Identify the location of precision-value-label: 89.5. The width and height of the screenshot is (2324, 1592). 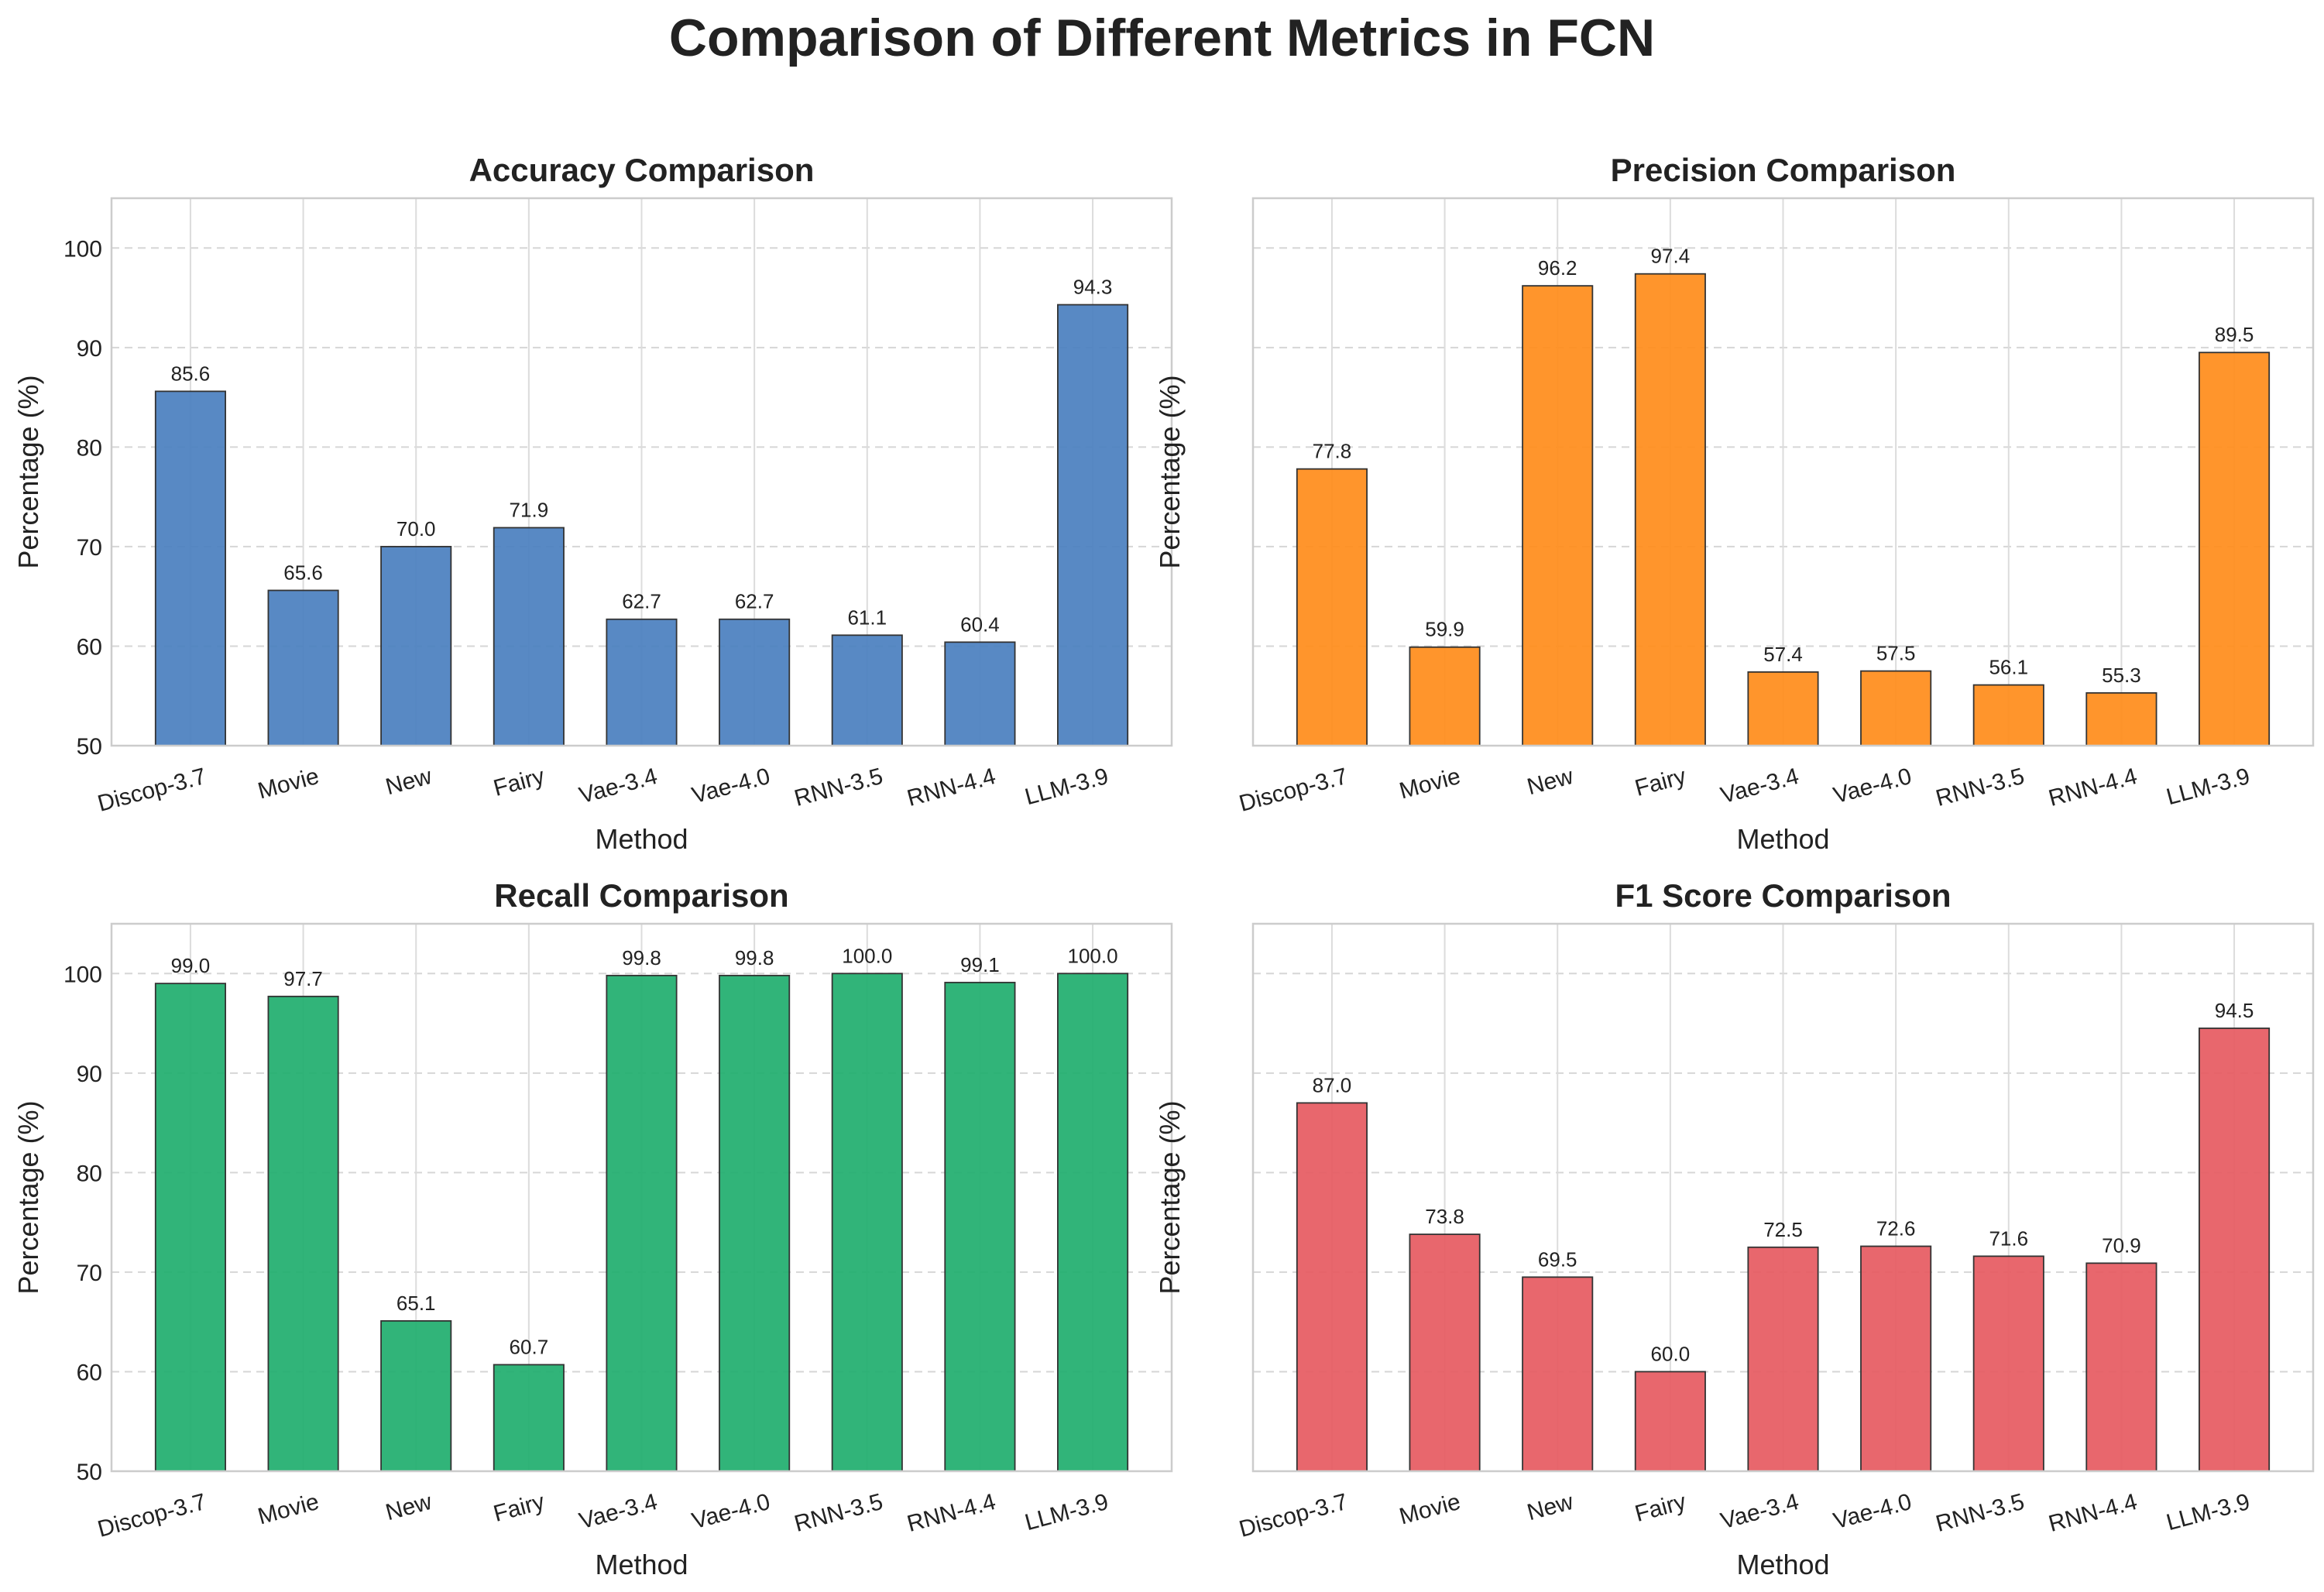
(2234, 334).